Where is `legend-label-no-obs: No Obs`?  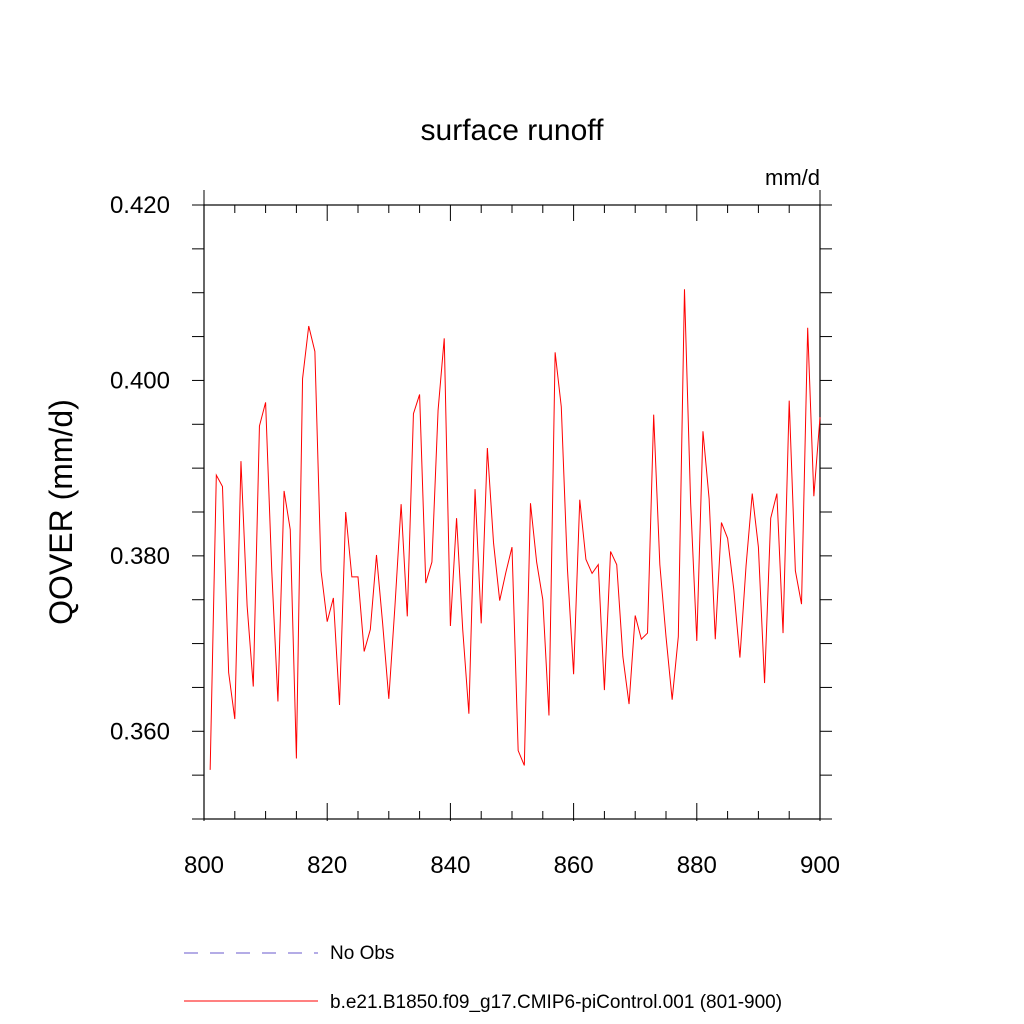
legend-label-no-obs: No Obs is located at coordinates (362, 953).